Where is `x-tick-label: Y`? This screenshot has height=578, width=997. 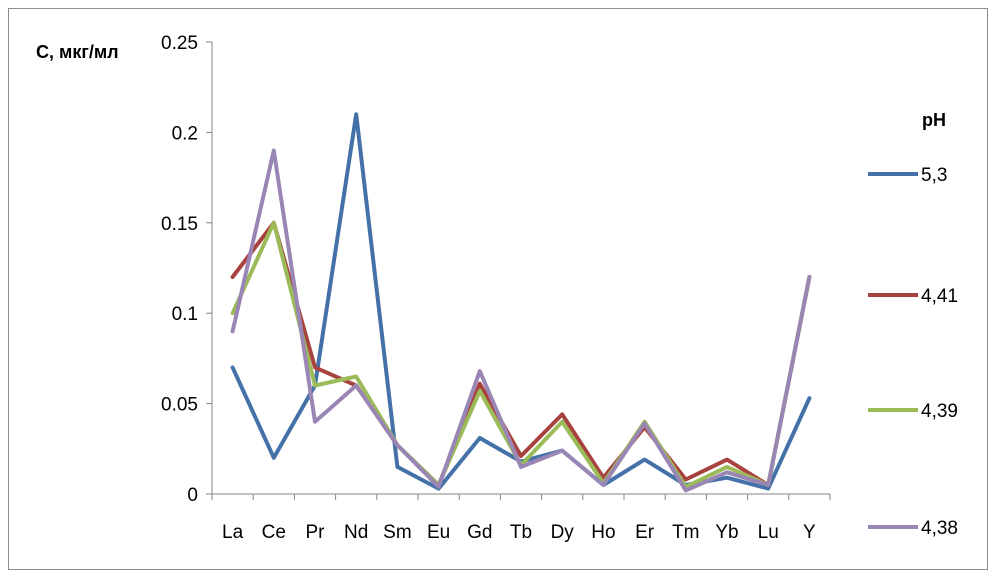 x-tick-label: Y is located at coordinates (809, 532).